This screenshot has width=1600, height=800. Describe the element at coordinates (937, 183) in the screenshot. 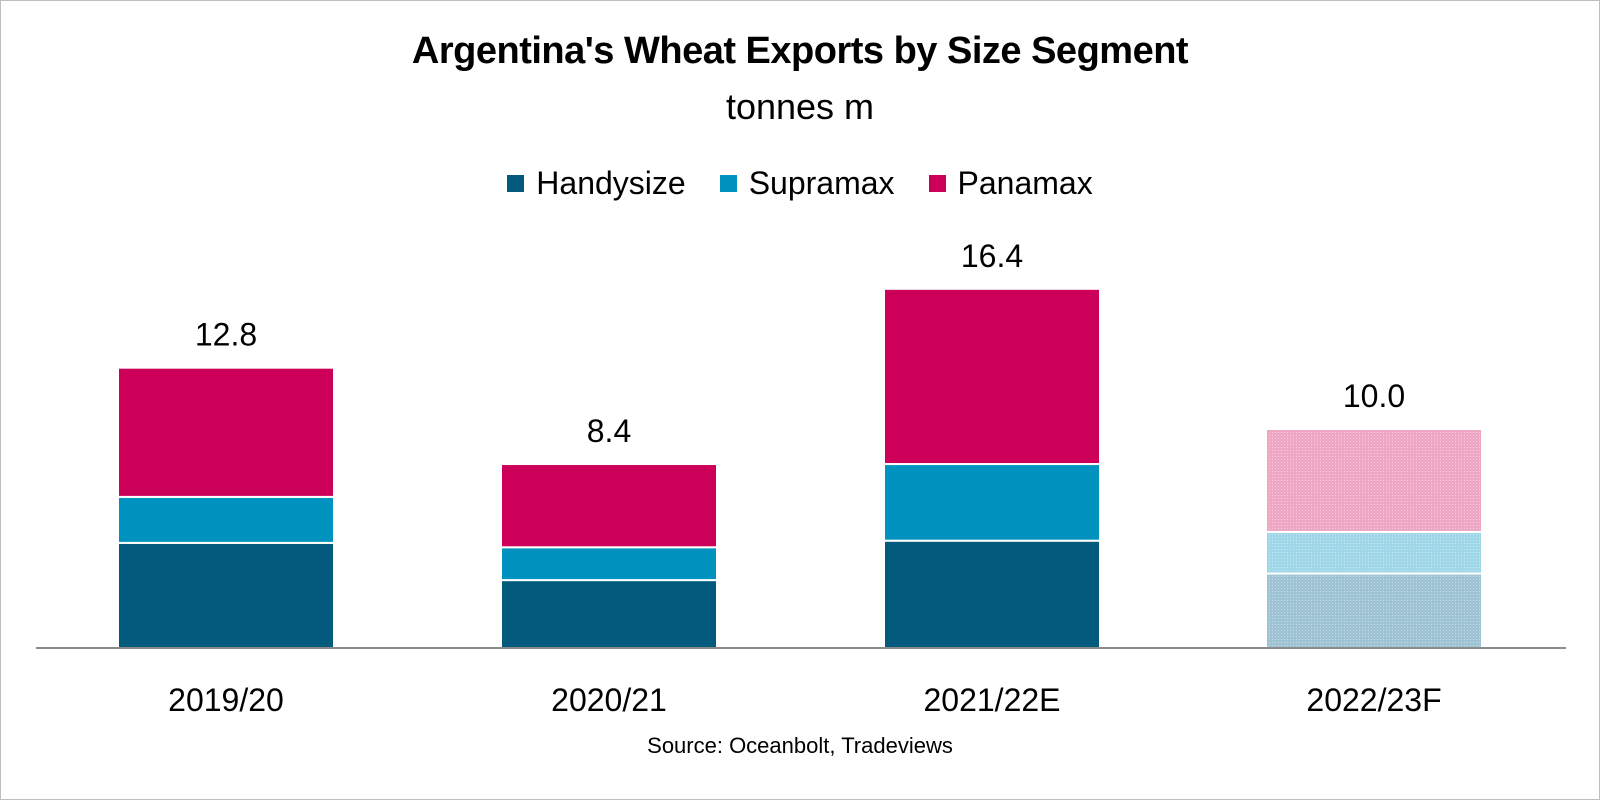

I see `legend-swatch-panamax` at that location.